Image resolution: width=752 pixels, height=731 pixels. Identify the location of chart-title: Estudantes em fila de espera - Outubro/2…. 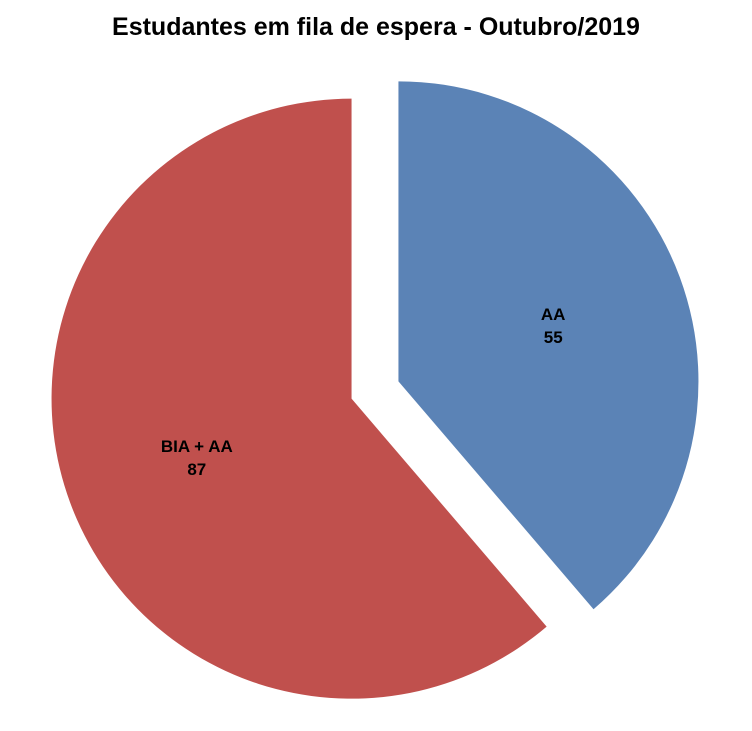
(376, 27).